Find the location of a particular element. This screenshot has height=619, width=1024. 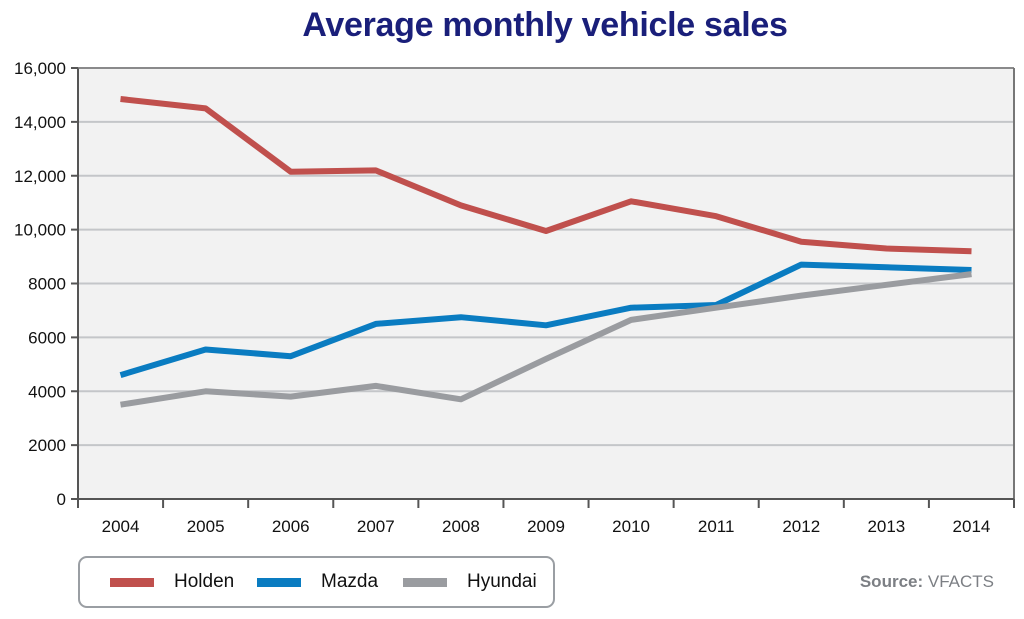

y-tick-label: 16,000 is located at coordinates (40, 68).